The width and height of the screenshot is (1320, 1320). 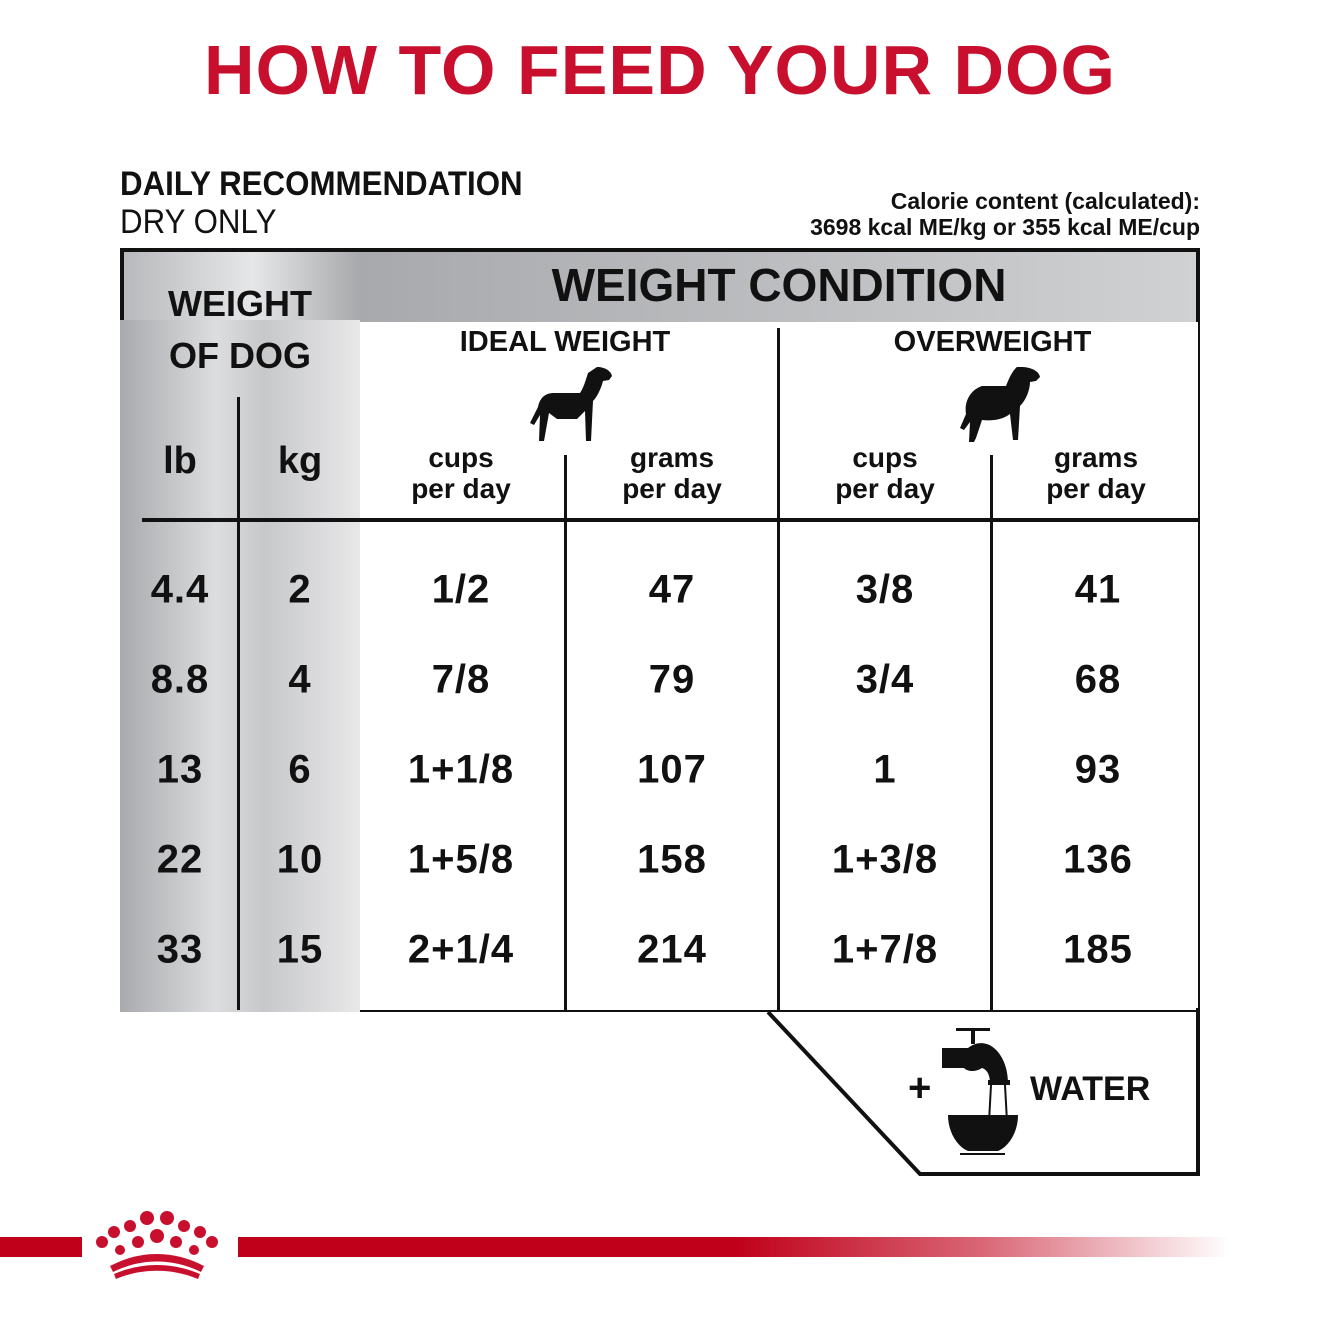 I want to click on ideal-dog-icon, so click(x=571, y=404).